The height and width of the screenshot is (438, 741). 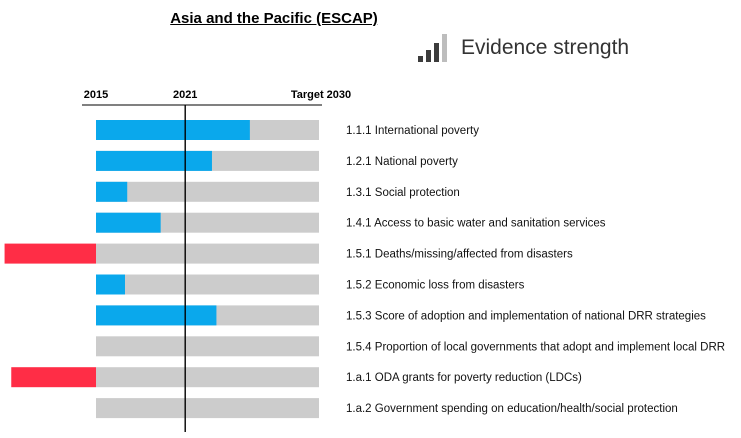 I want to click on signal-strength-icon, so click(x=432, y=48).